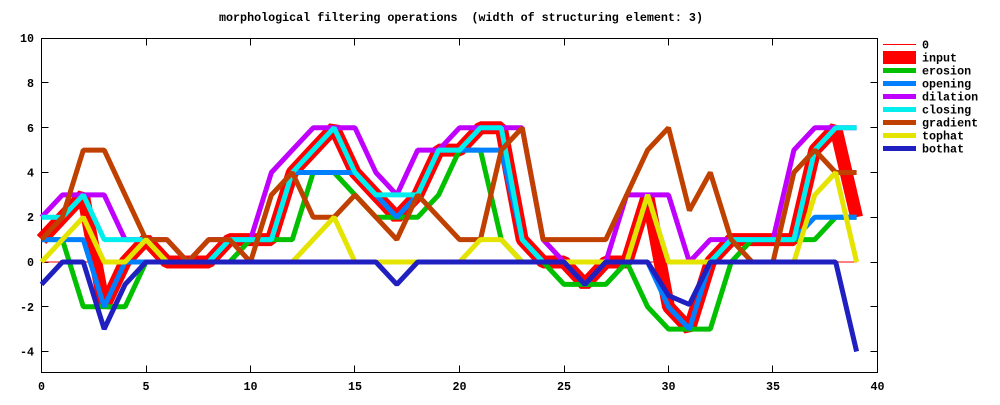 This screenshot has width=1000, height=405. I want to click on svg-text: erosion, so click(946, 72).